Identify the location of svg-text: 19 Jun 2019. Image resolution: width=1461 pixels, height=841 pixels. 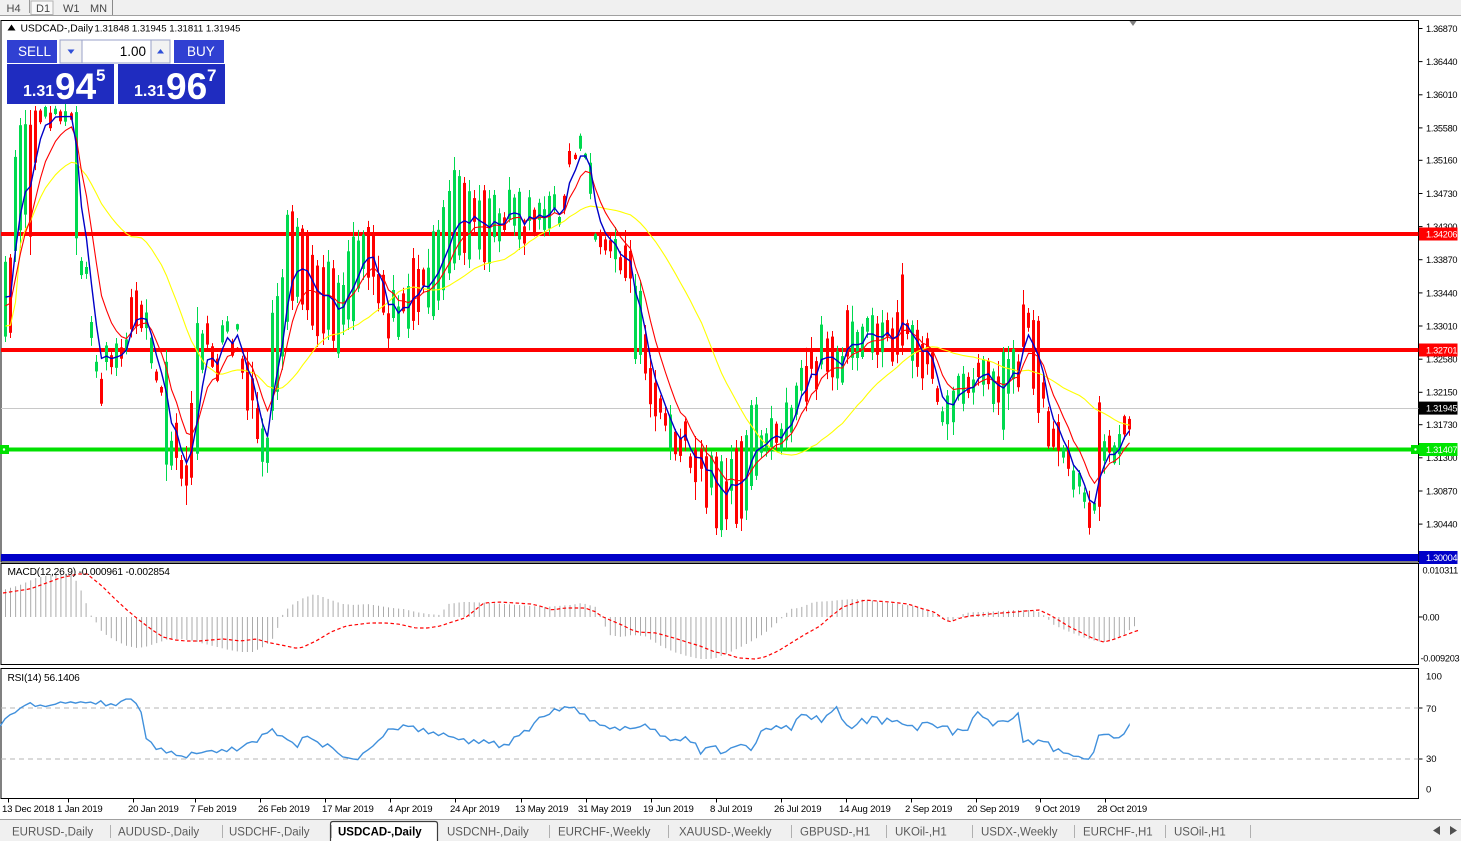
(668, 809).